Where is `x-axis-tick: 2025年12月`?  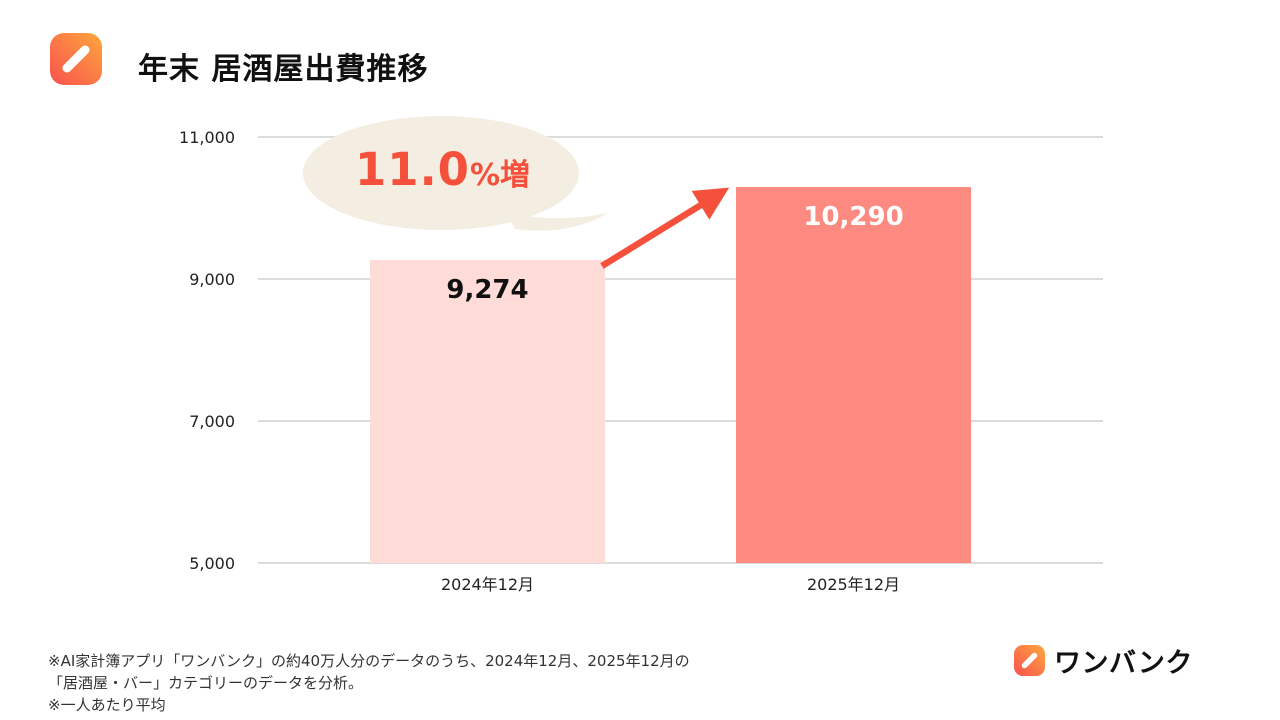 x-axis-tick: 2025年12月 is located at coordinates (853, 584).